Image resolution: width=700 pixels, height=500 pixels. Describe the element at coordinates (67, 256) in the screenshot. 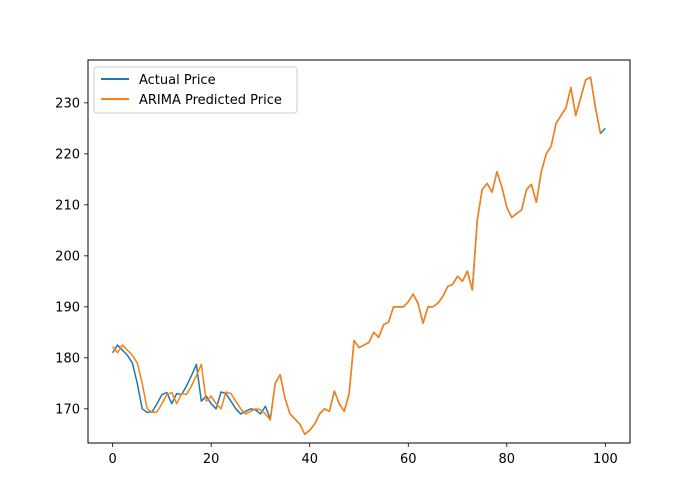

I see `y-tick-label: 200` at that location.